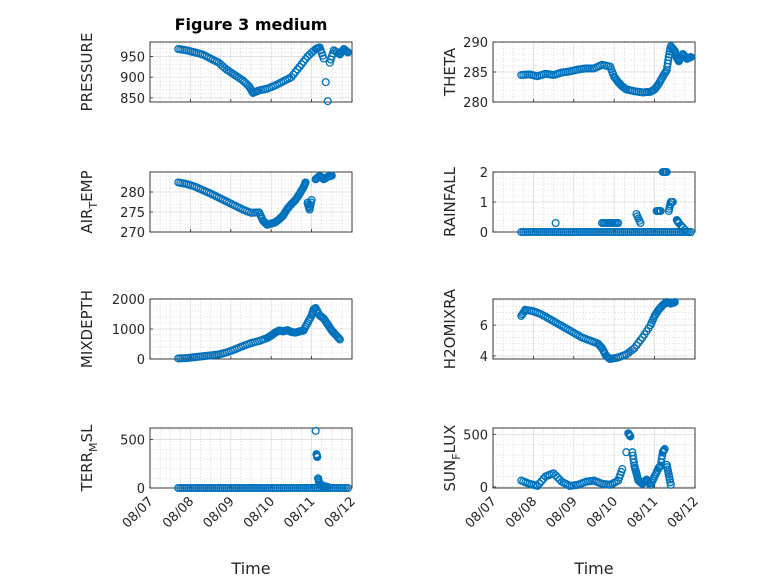 This screenshot has height=583, width=778. What do you see at coordinates (87, 472) in the screenshot?
I see `y-label-main: TERR` at bounding box center [87, 472].